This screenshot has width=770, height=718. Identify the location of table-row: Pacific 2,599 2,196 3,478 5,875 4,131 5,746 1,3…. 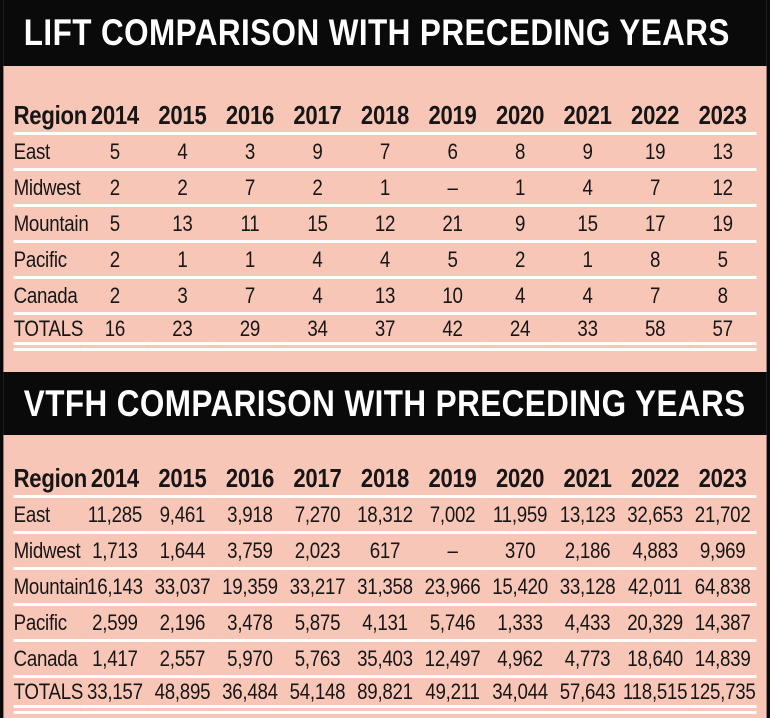
(385, 624).